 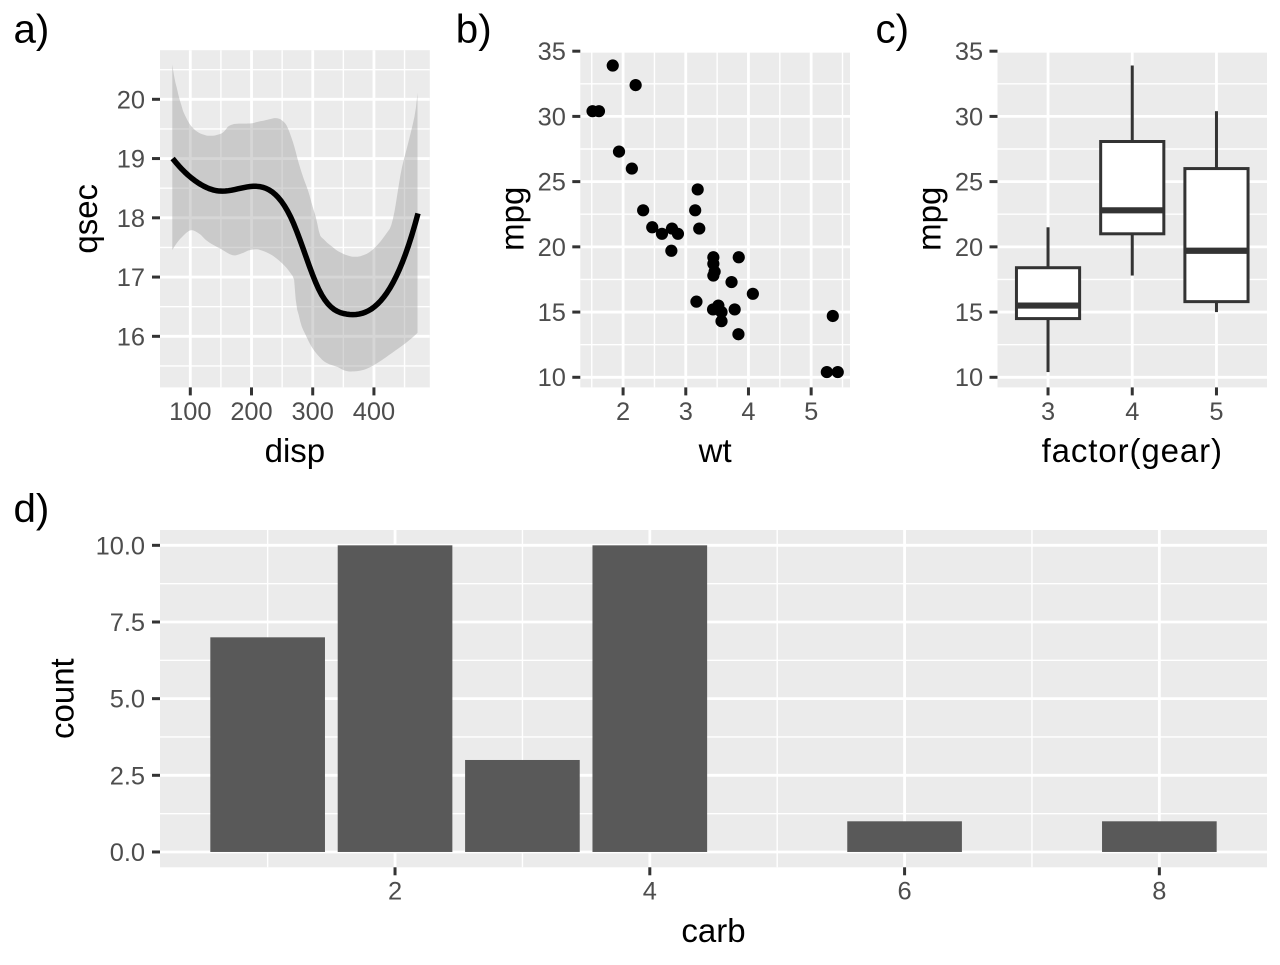 What do you see at coordinates (120, 546) in the screenshot?
I see `svg-text: 10.0` at bounding box center [120, 546].